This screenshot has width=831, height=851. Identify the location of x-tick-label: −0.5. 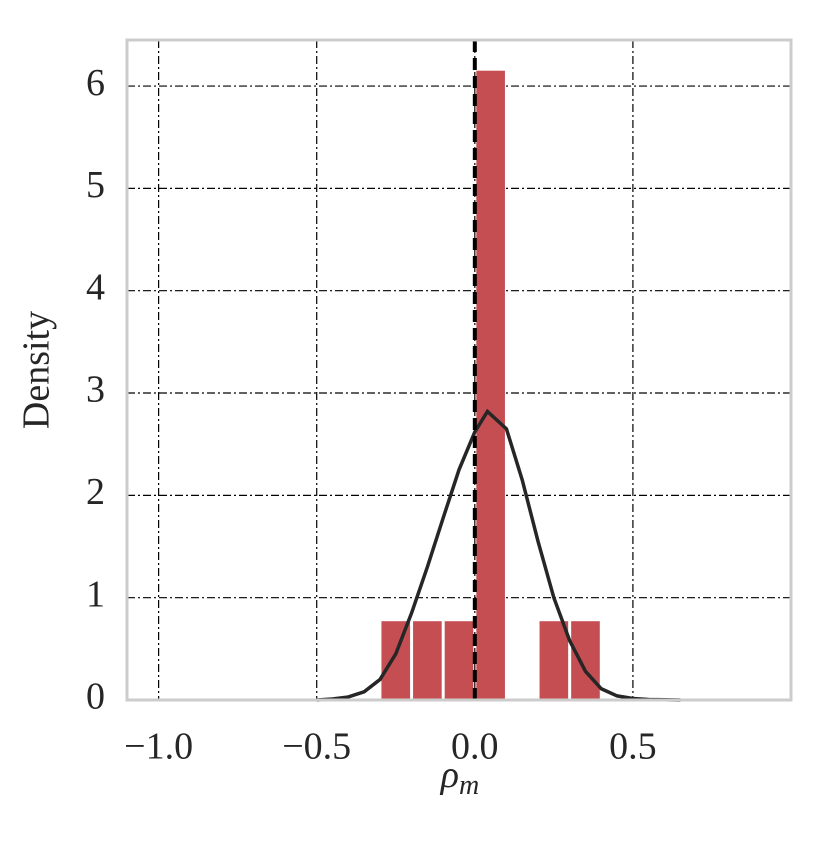
(316, 747).